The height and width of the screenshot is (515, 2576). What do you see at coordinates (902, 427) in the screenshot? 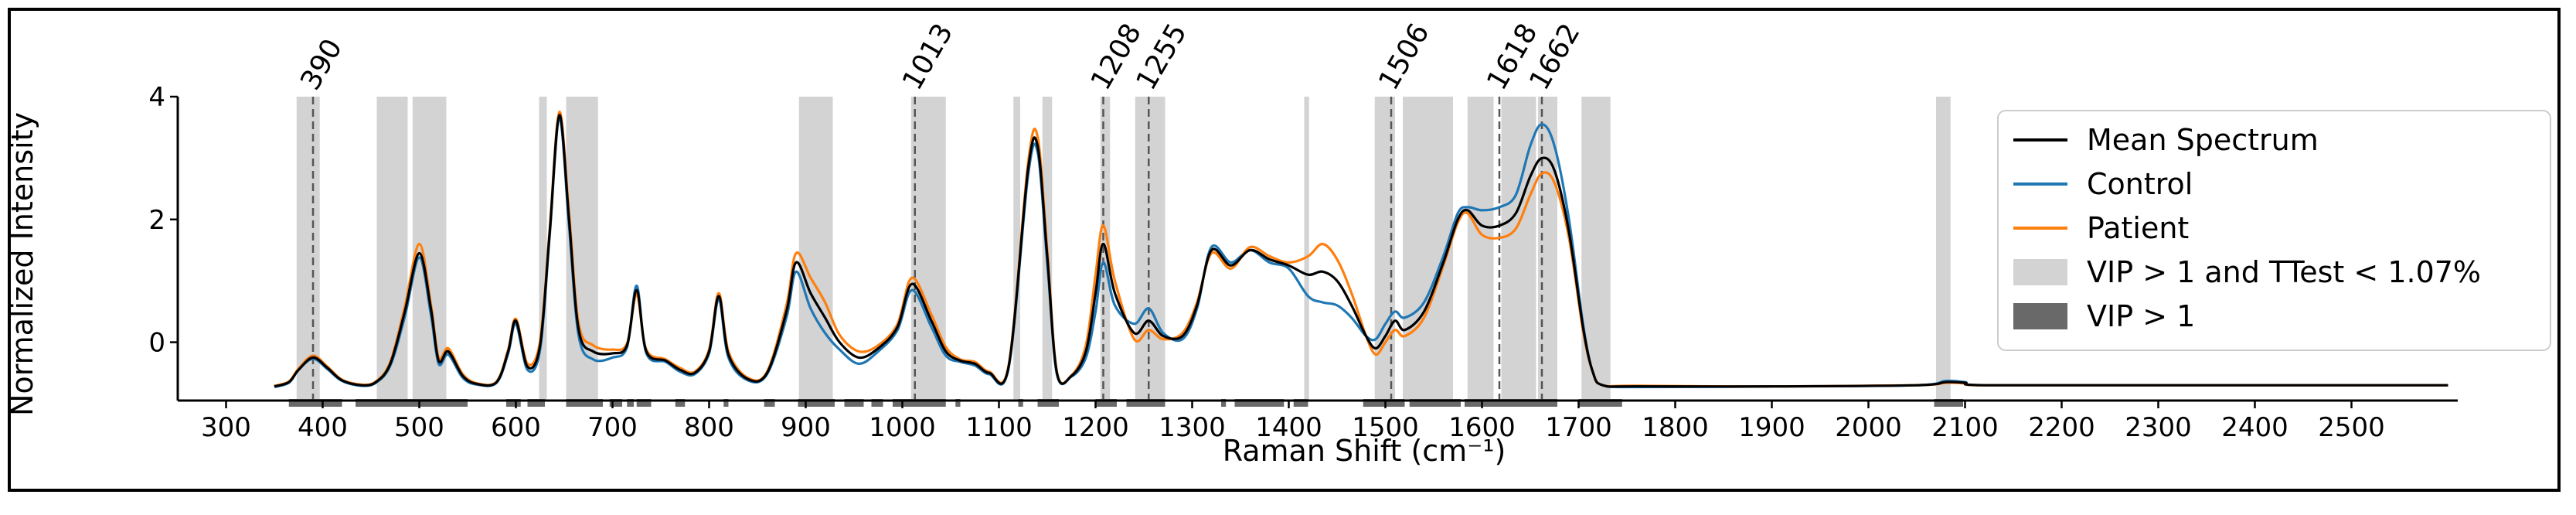
I see `x-tick-label: 1000` at bounding box center [902, 427].